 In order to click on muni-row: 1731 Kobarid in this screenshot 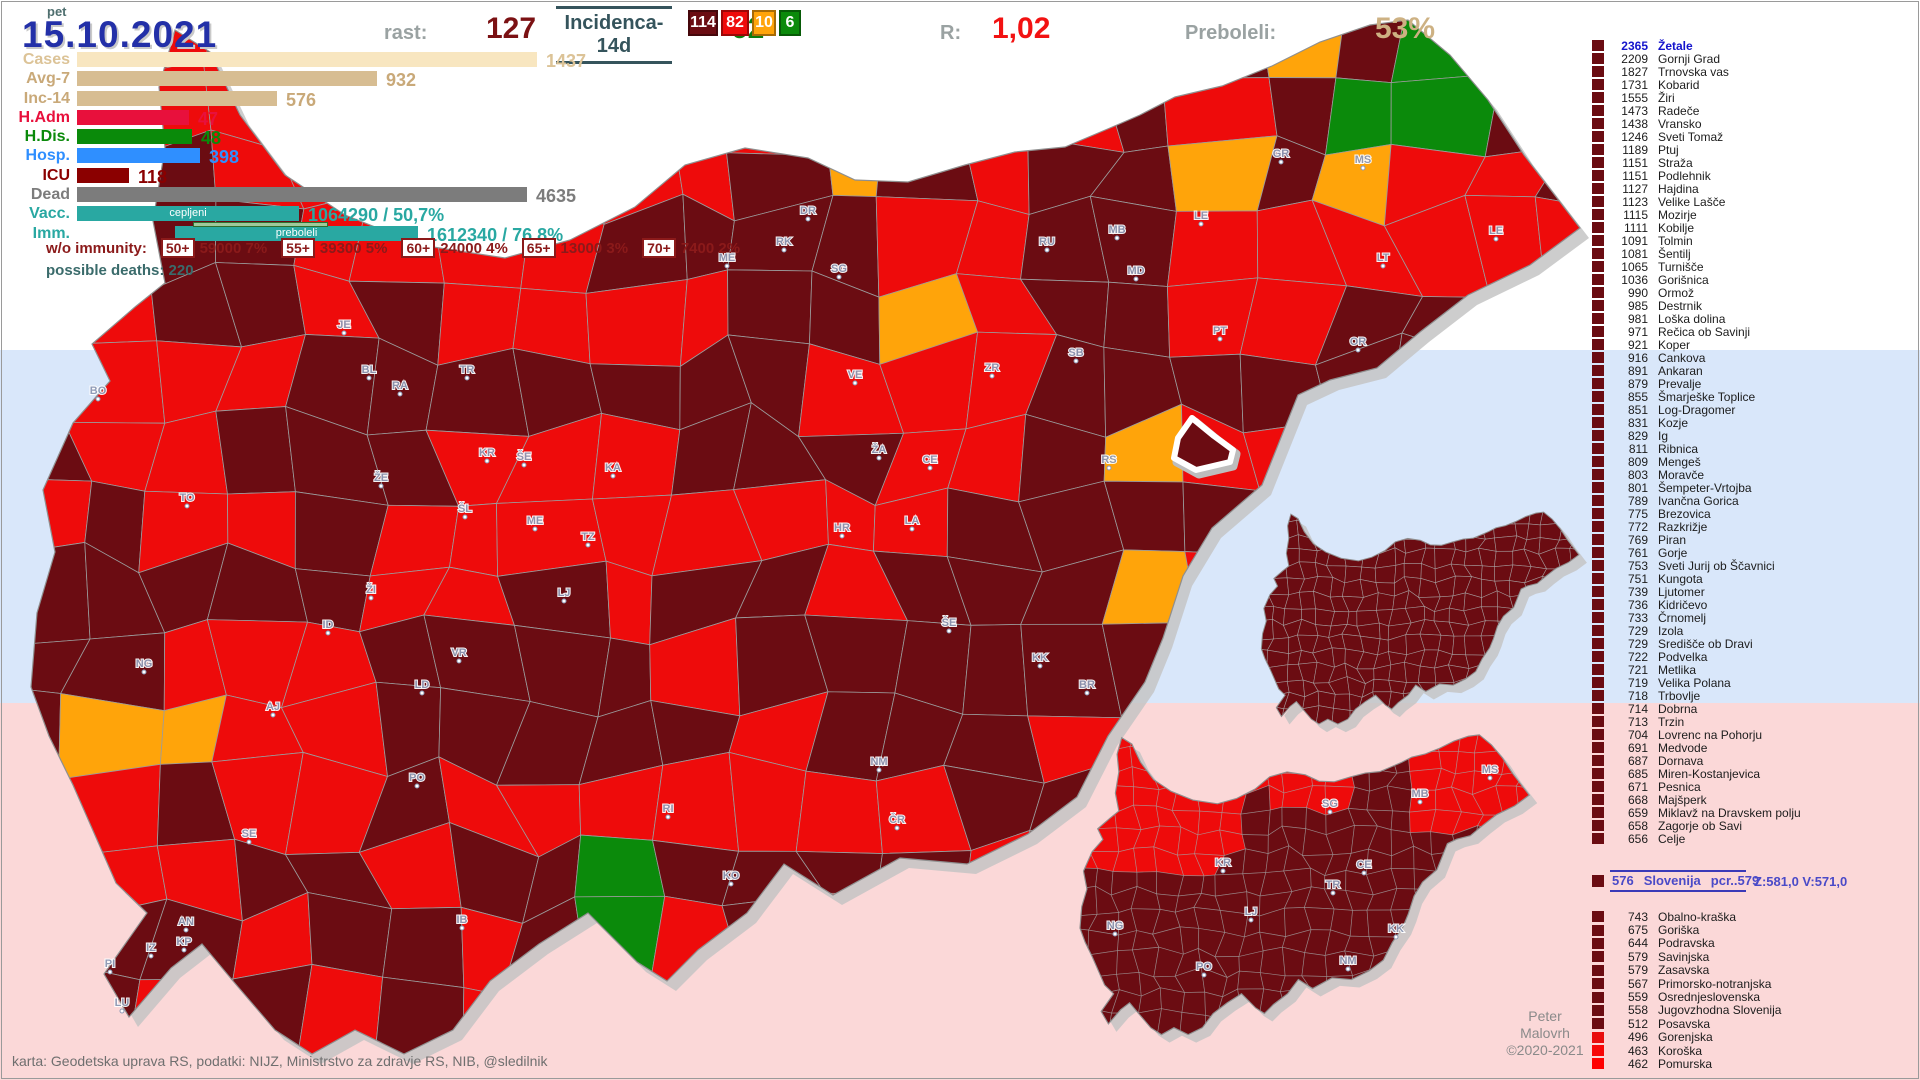, I will do `click(1696, 85)`.